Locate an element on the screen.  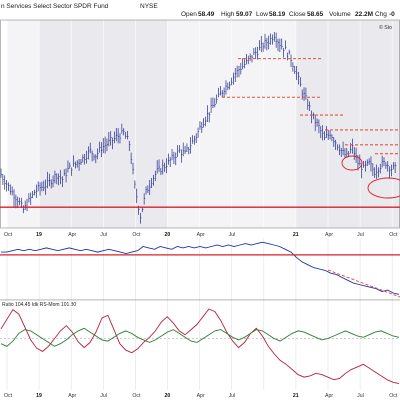
rs-trendline is located at coordinates (363, 283).